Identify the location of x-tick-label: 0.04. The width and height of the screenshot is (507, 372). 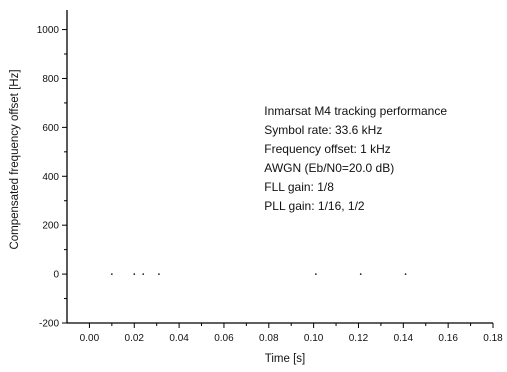
(179, 338).